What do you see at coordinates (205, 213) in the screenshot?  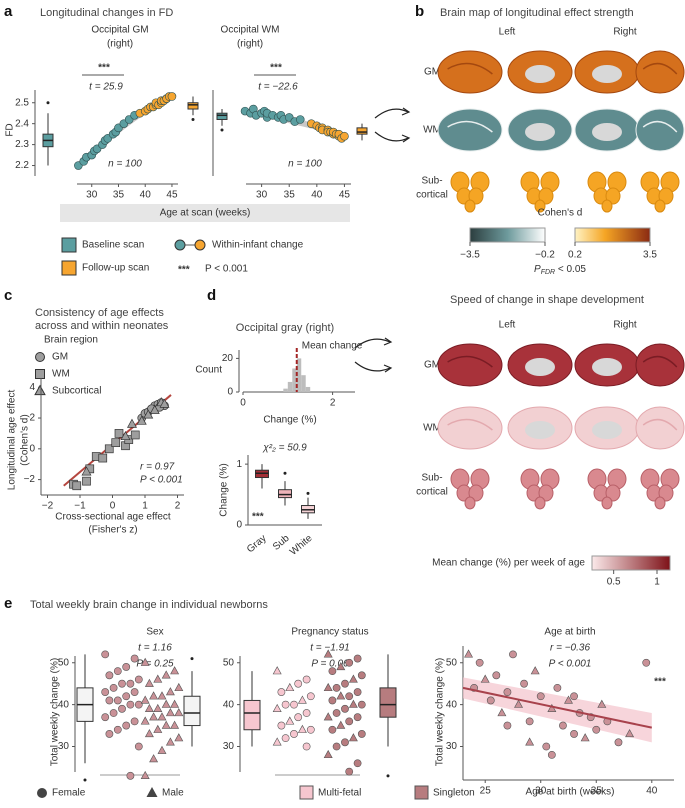 I see `axis-label: Age at scan (weeks)` at bounding box center [205, 213].